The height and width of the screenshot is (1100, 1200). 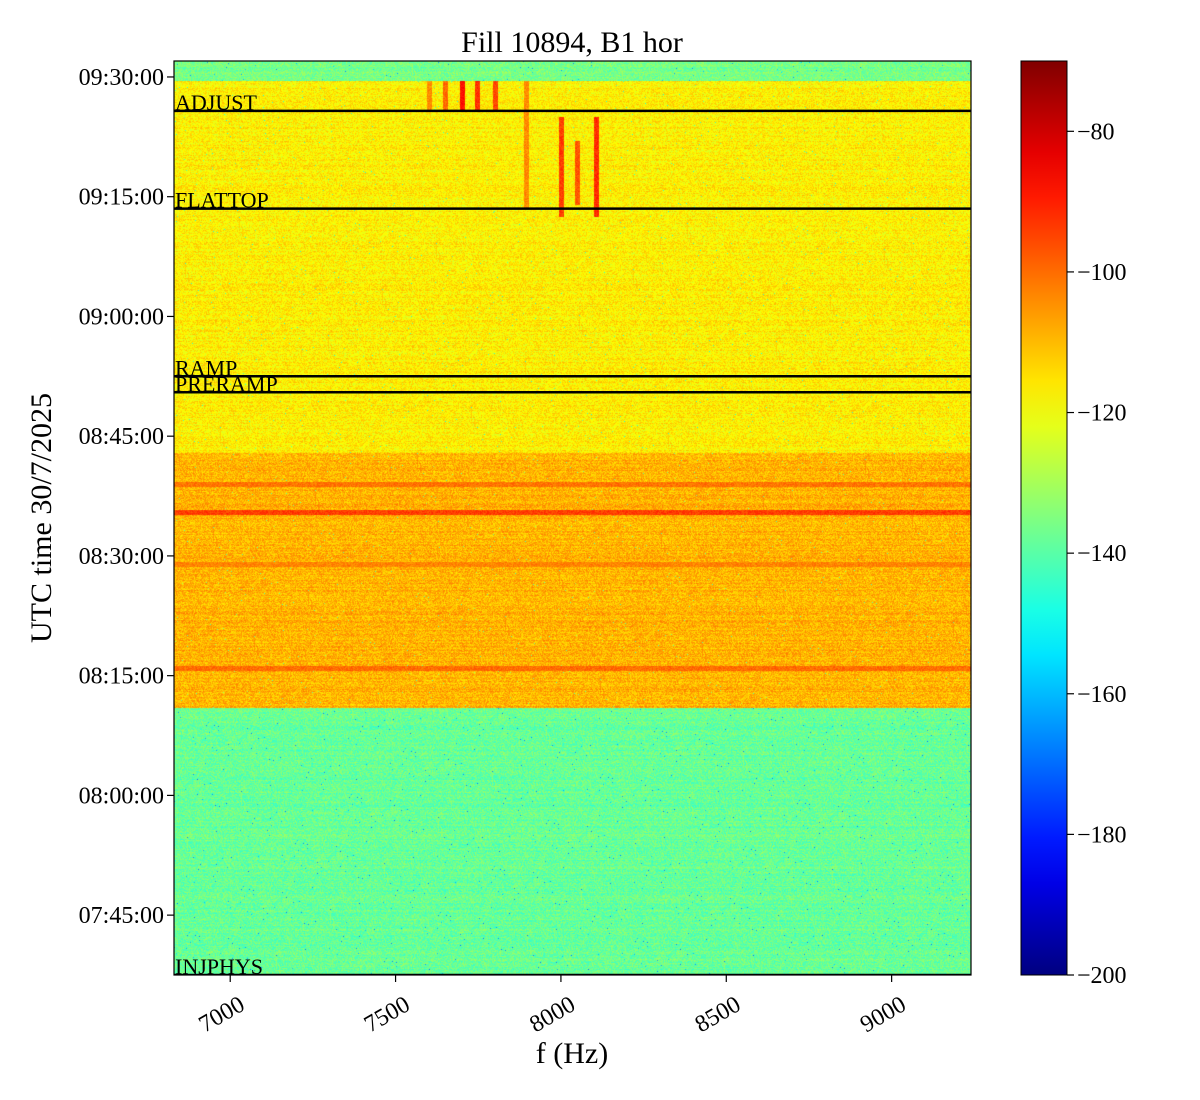 I want to click on x-tick-label: 8500, so click(x=718, y=1015).